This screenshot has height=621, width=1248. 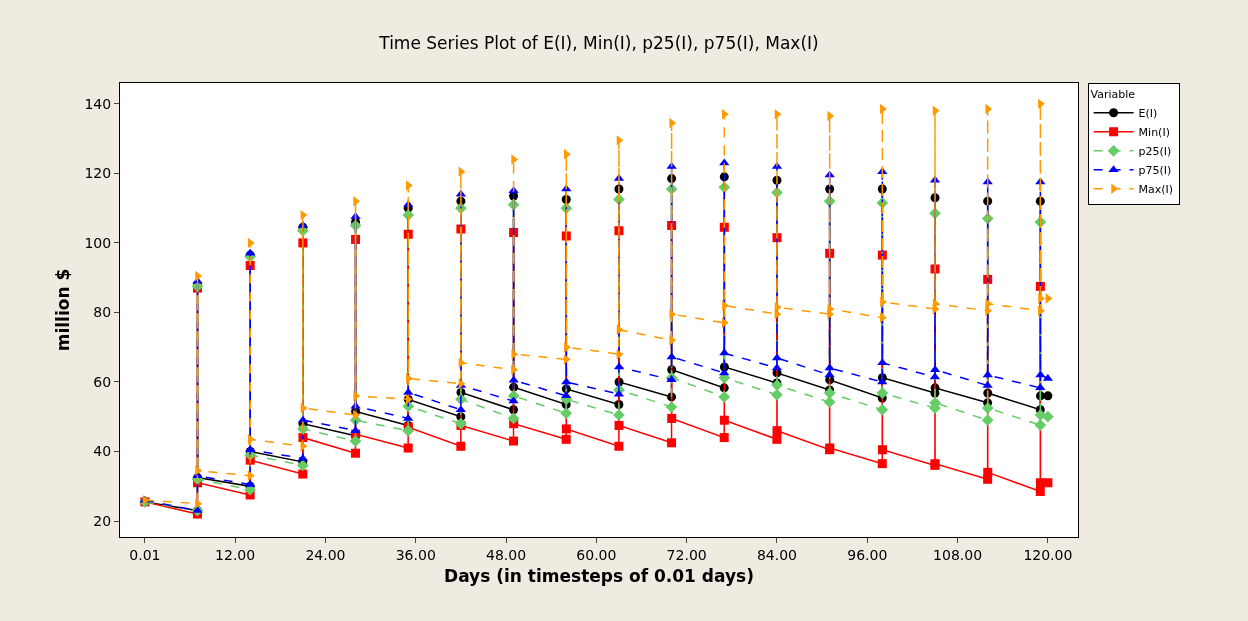 What do you see at coordinates (1148, 114) in the screenshot?
I see `legend-label: E(I)` at bounding box center [1148, 114].